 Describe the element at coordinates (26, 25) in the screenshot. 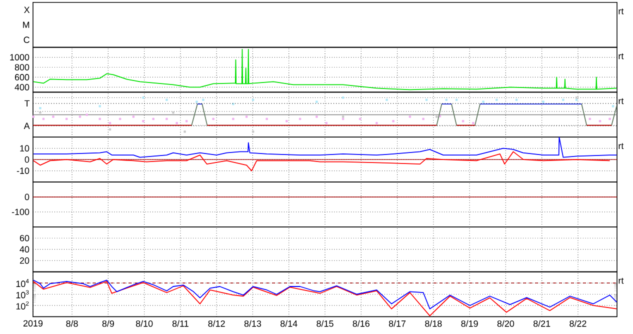

I see `text: M` at that location.